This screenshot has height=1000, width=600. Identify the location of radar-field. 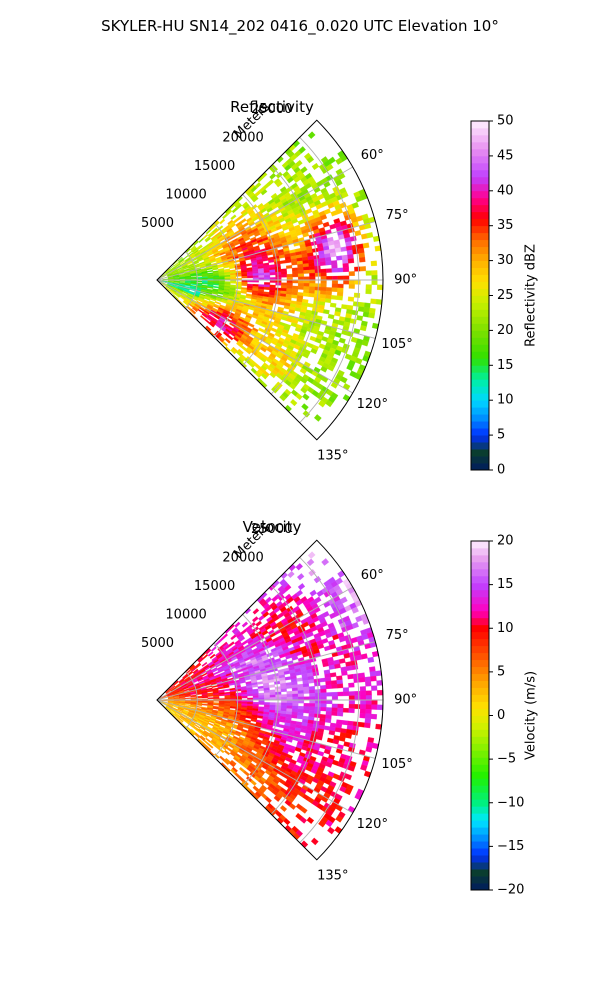
(270, 276).